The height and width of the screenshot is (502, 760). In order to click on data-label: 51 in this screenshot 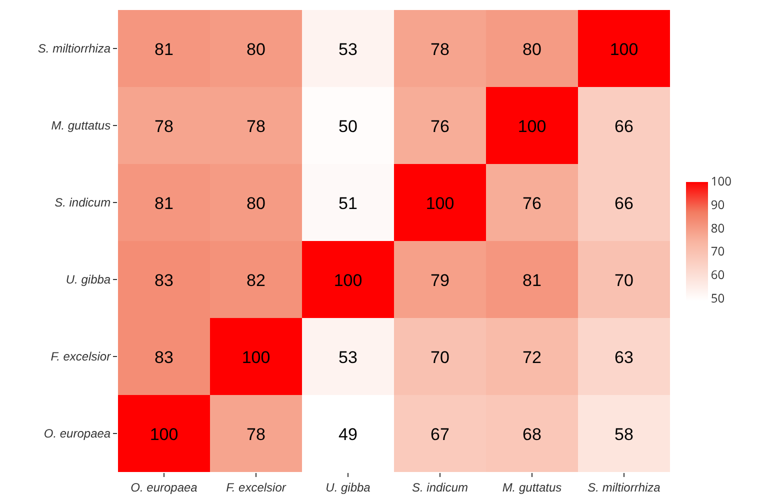, I will do `click(348, 203)`.